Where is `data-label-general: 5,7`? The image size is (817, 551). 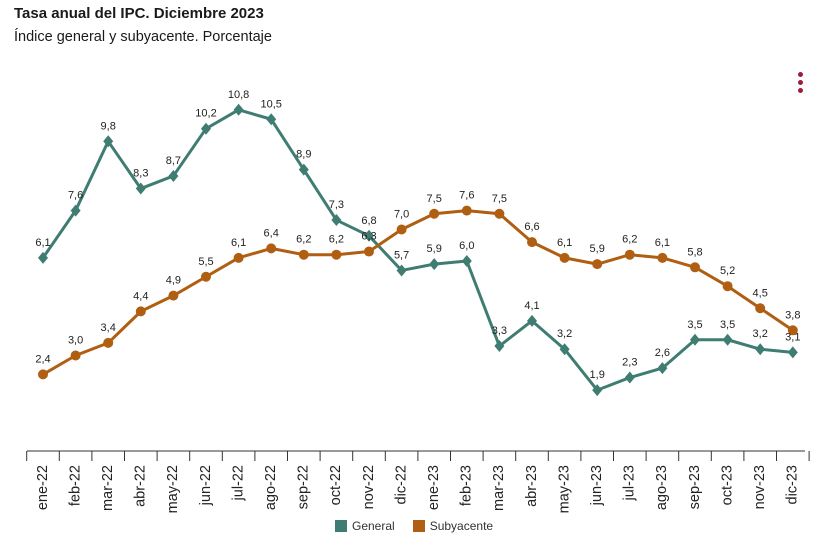 data-label-general: 5,7 is located at coordinates (401, 255).